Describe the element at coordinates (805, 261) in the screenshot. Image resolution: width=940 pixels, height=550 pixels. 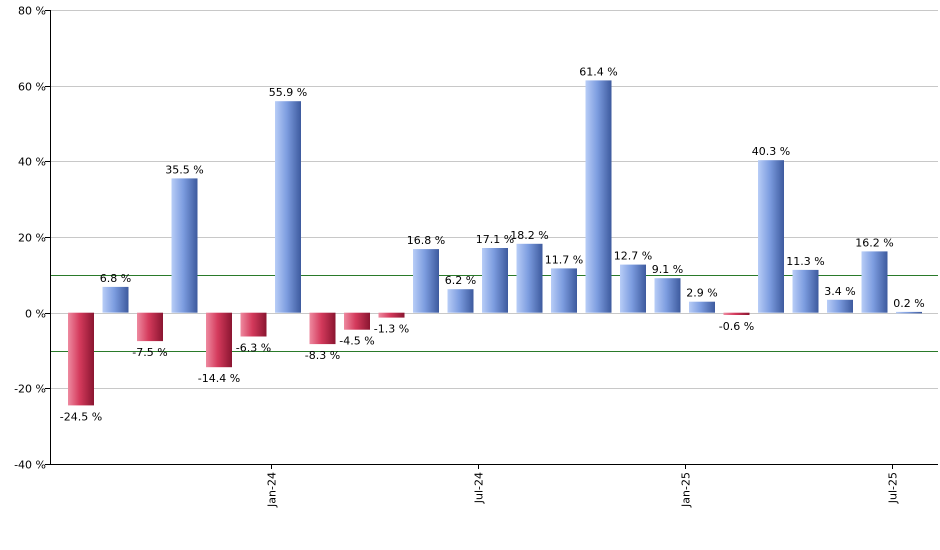
I see `data-label: 11.3 %` at that location.